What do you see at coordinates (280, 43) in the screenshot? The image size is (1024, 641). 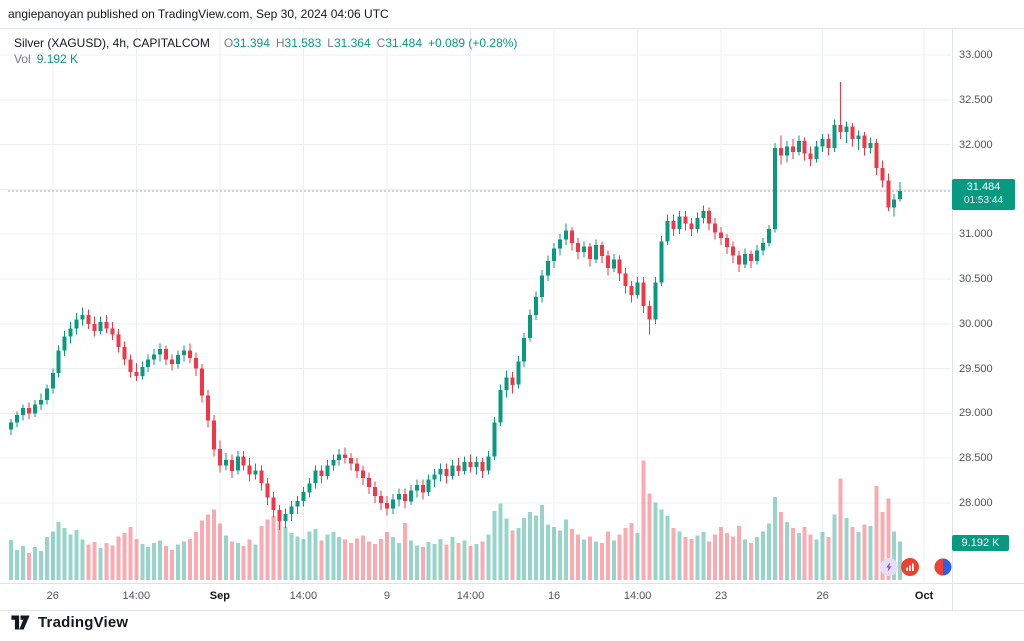 I see `high-label: H` at bounding box center [280, 43].